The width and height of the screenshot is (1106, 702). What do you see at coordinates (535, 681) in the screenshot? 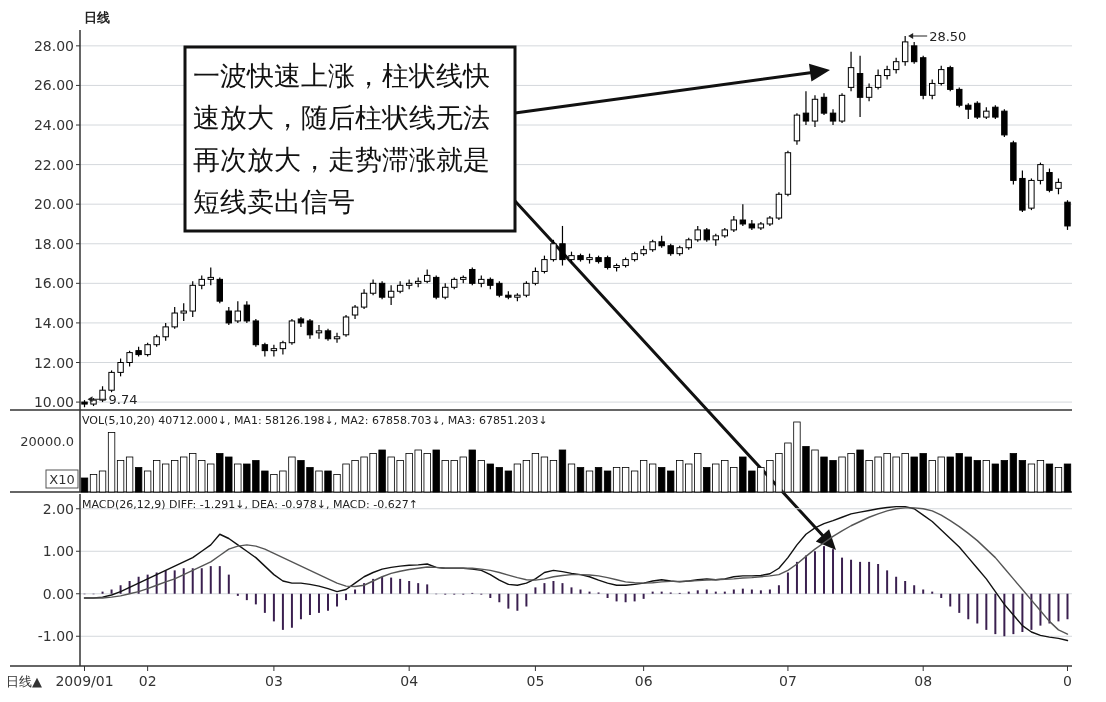
I see `x-tick-label: 05` at bounding box center [535, 681].